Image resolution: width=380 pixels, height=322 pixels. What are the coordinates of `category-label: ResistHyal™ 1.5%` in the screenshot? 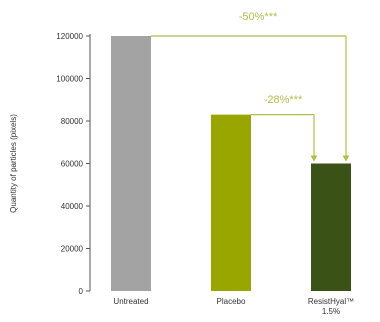 It's located at (331, 306).